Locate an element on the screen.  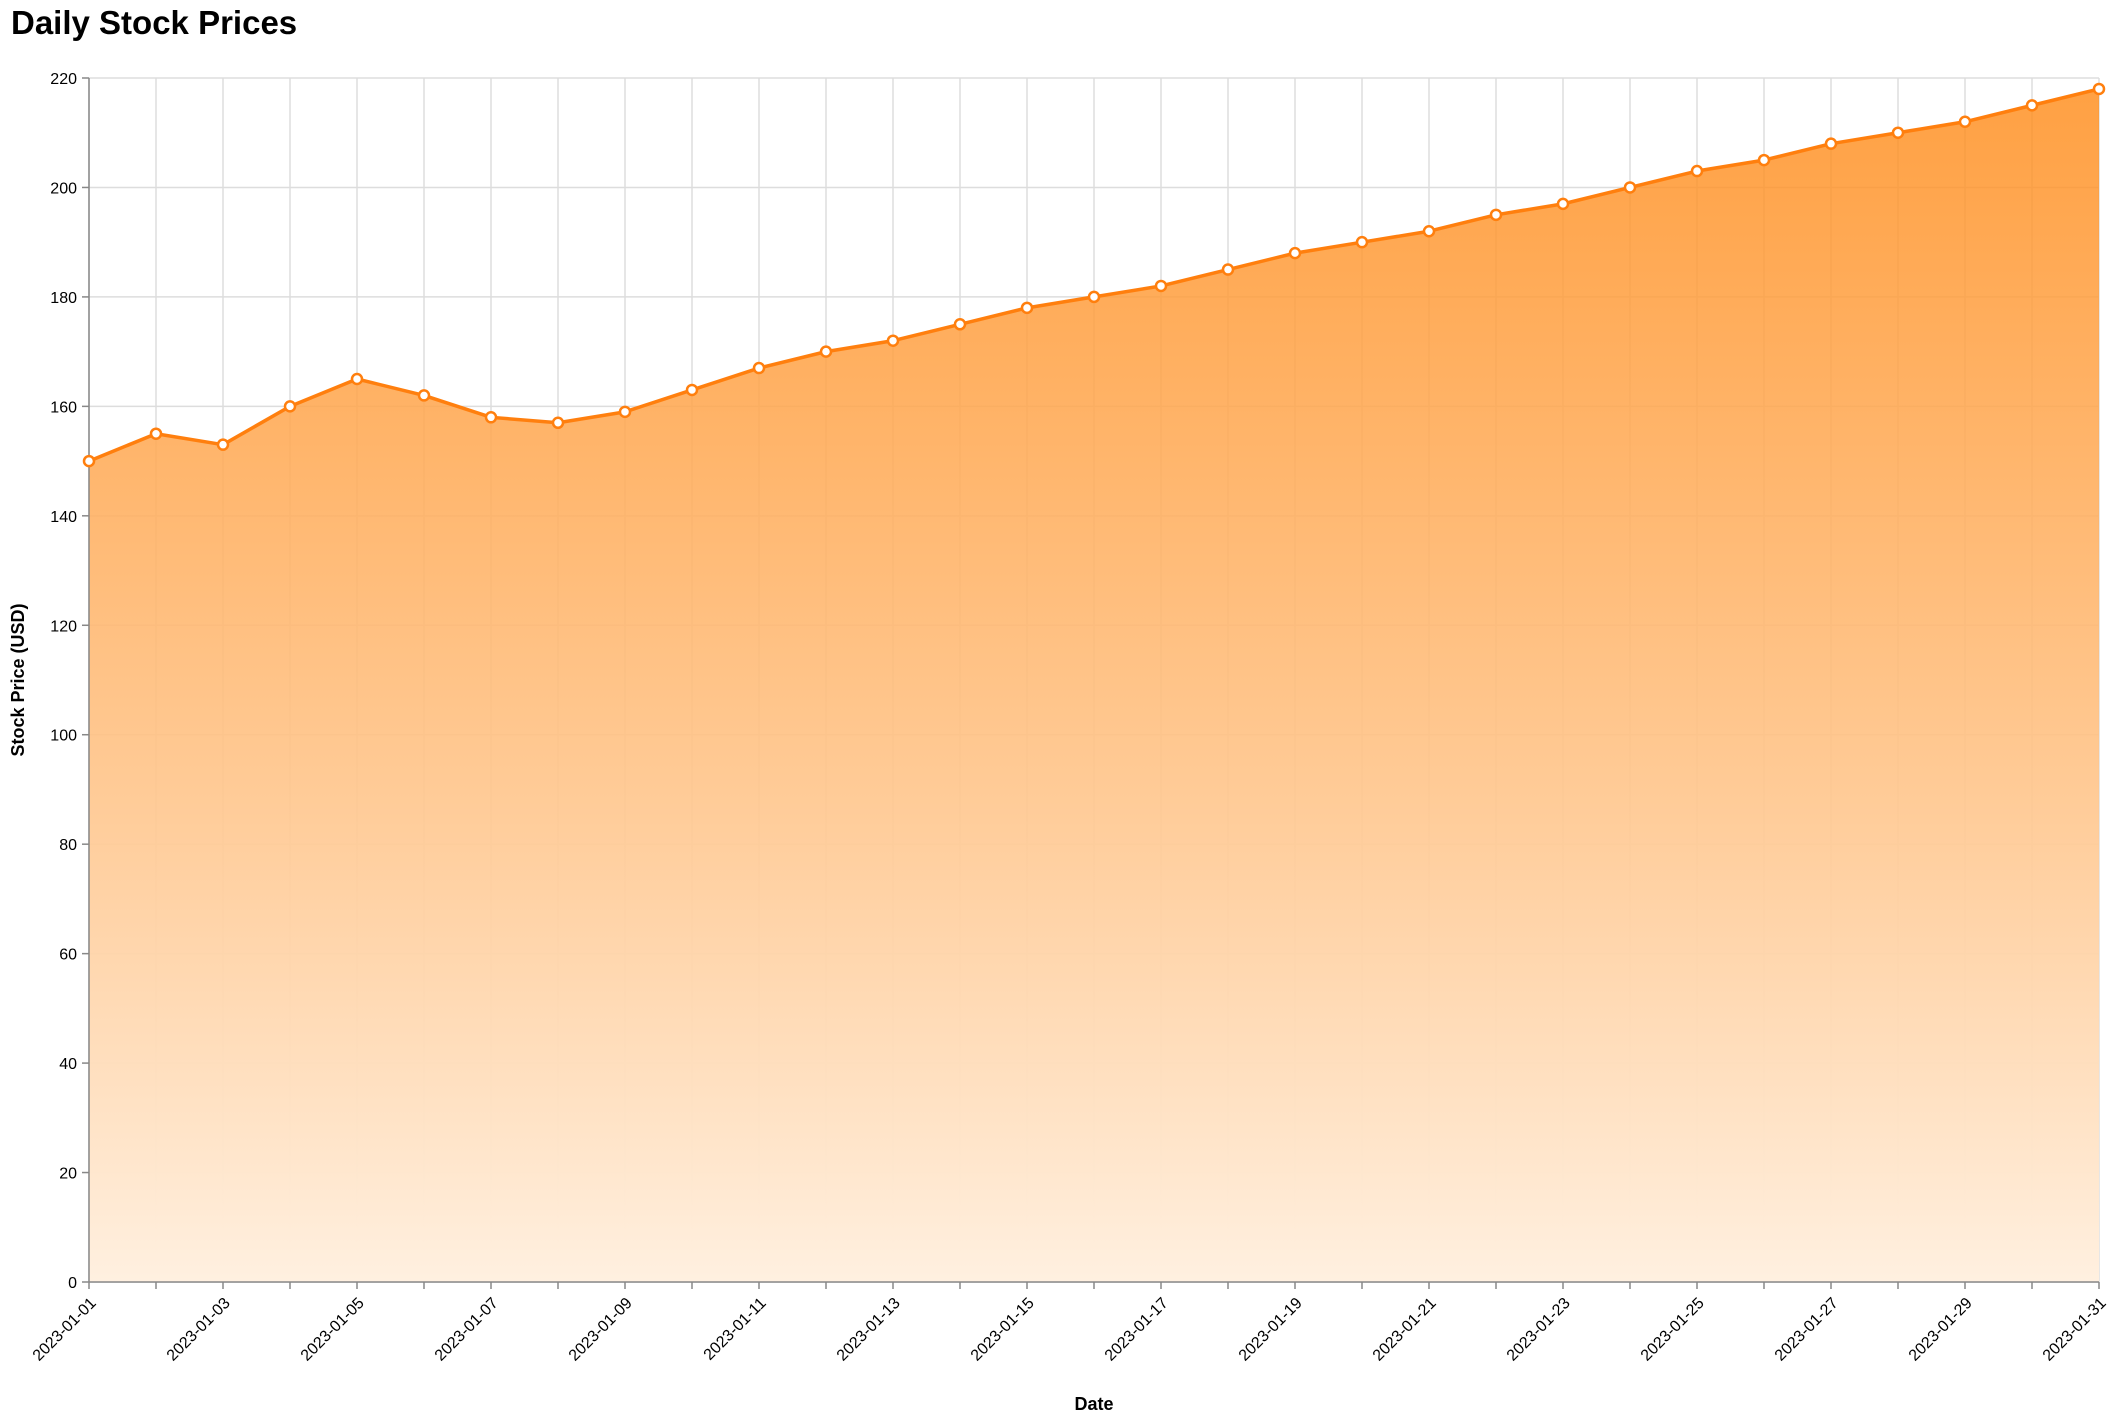
y-tick-label: 80 is located at coordinates (68, 845).